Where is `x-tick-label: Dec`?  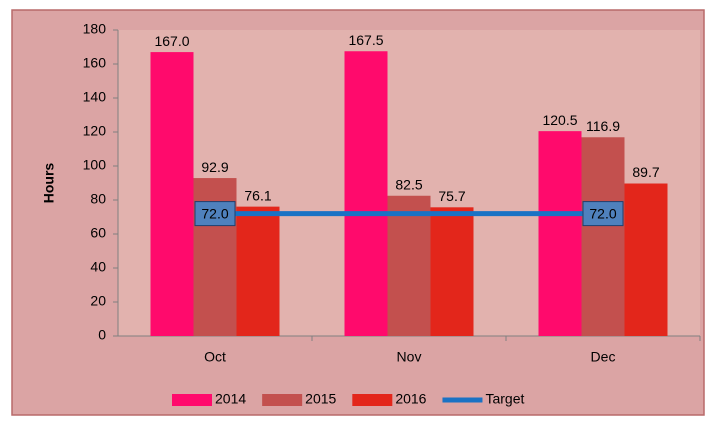
x-tick-label: Dec is located at coordinates (603, 357).